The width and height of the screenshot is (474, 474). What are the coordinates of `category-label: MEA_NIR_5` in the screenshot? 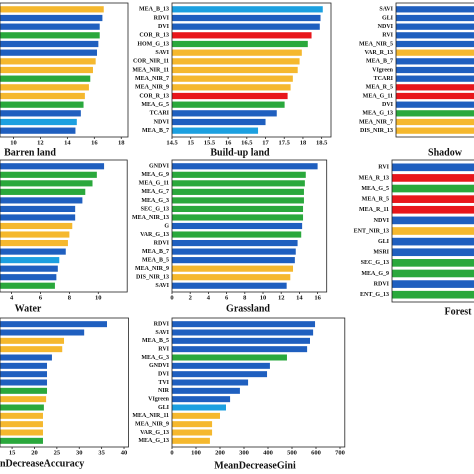 It's located at (376, 44).